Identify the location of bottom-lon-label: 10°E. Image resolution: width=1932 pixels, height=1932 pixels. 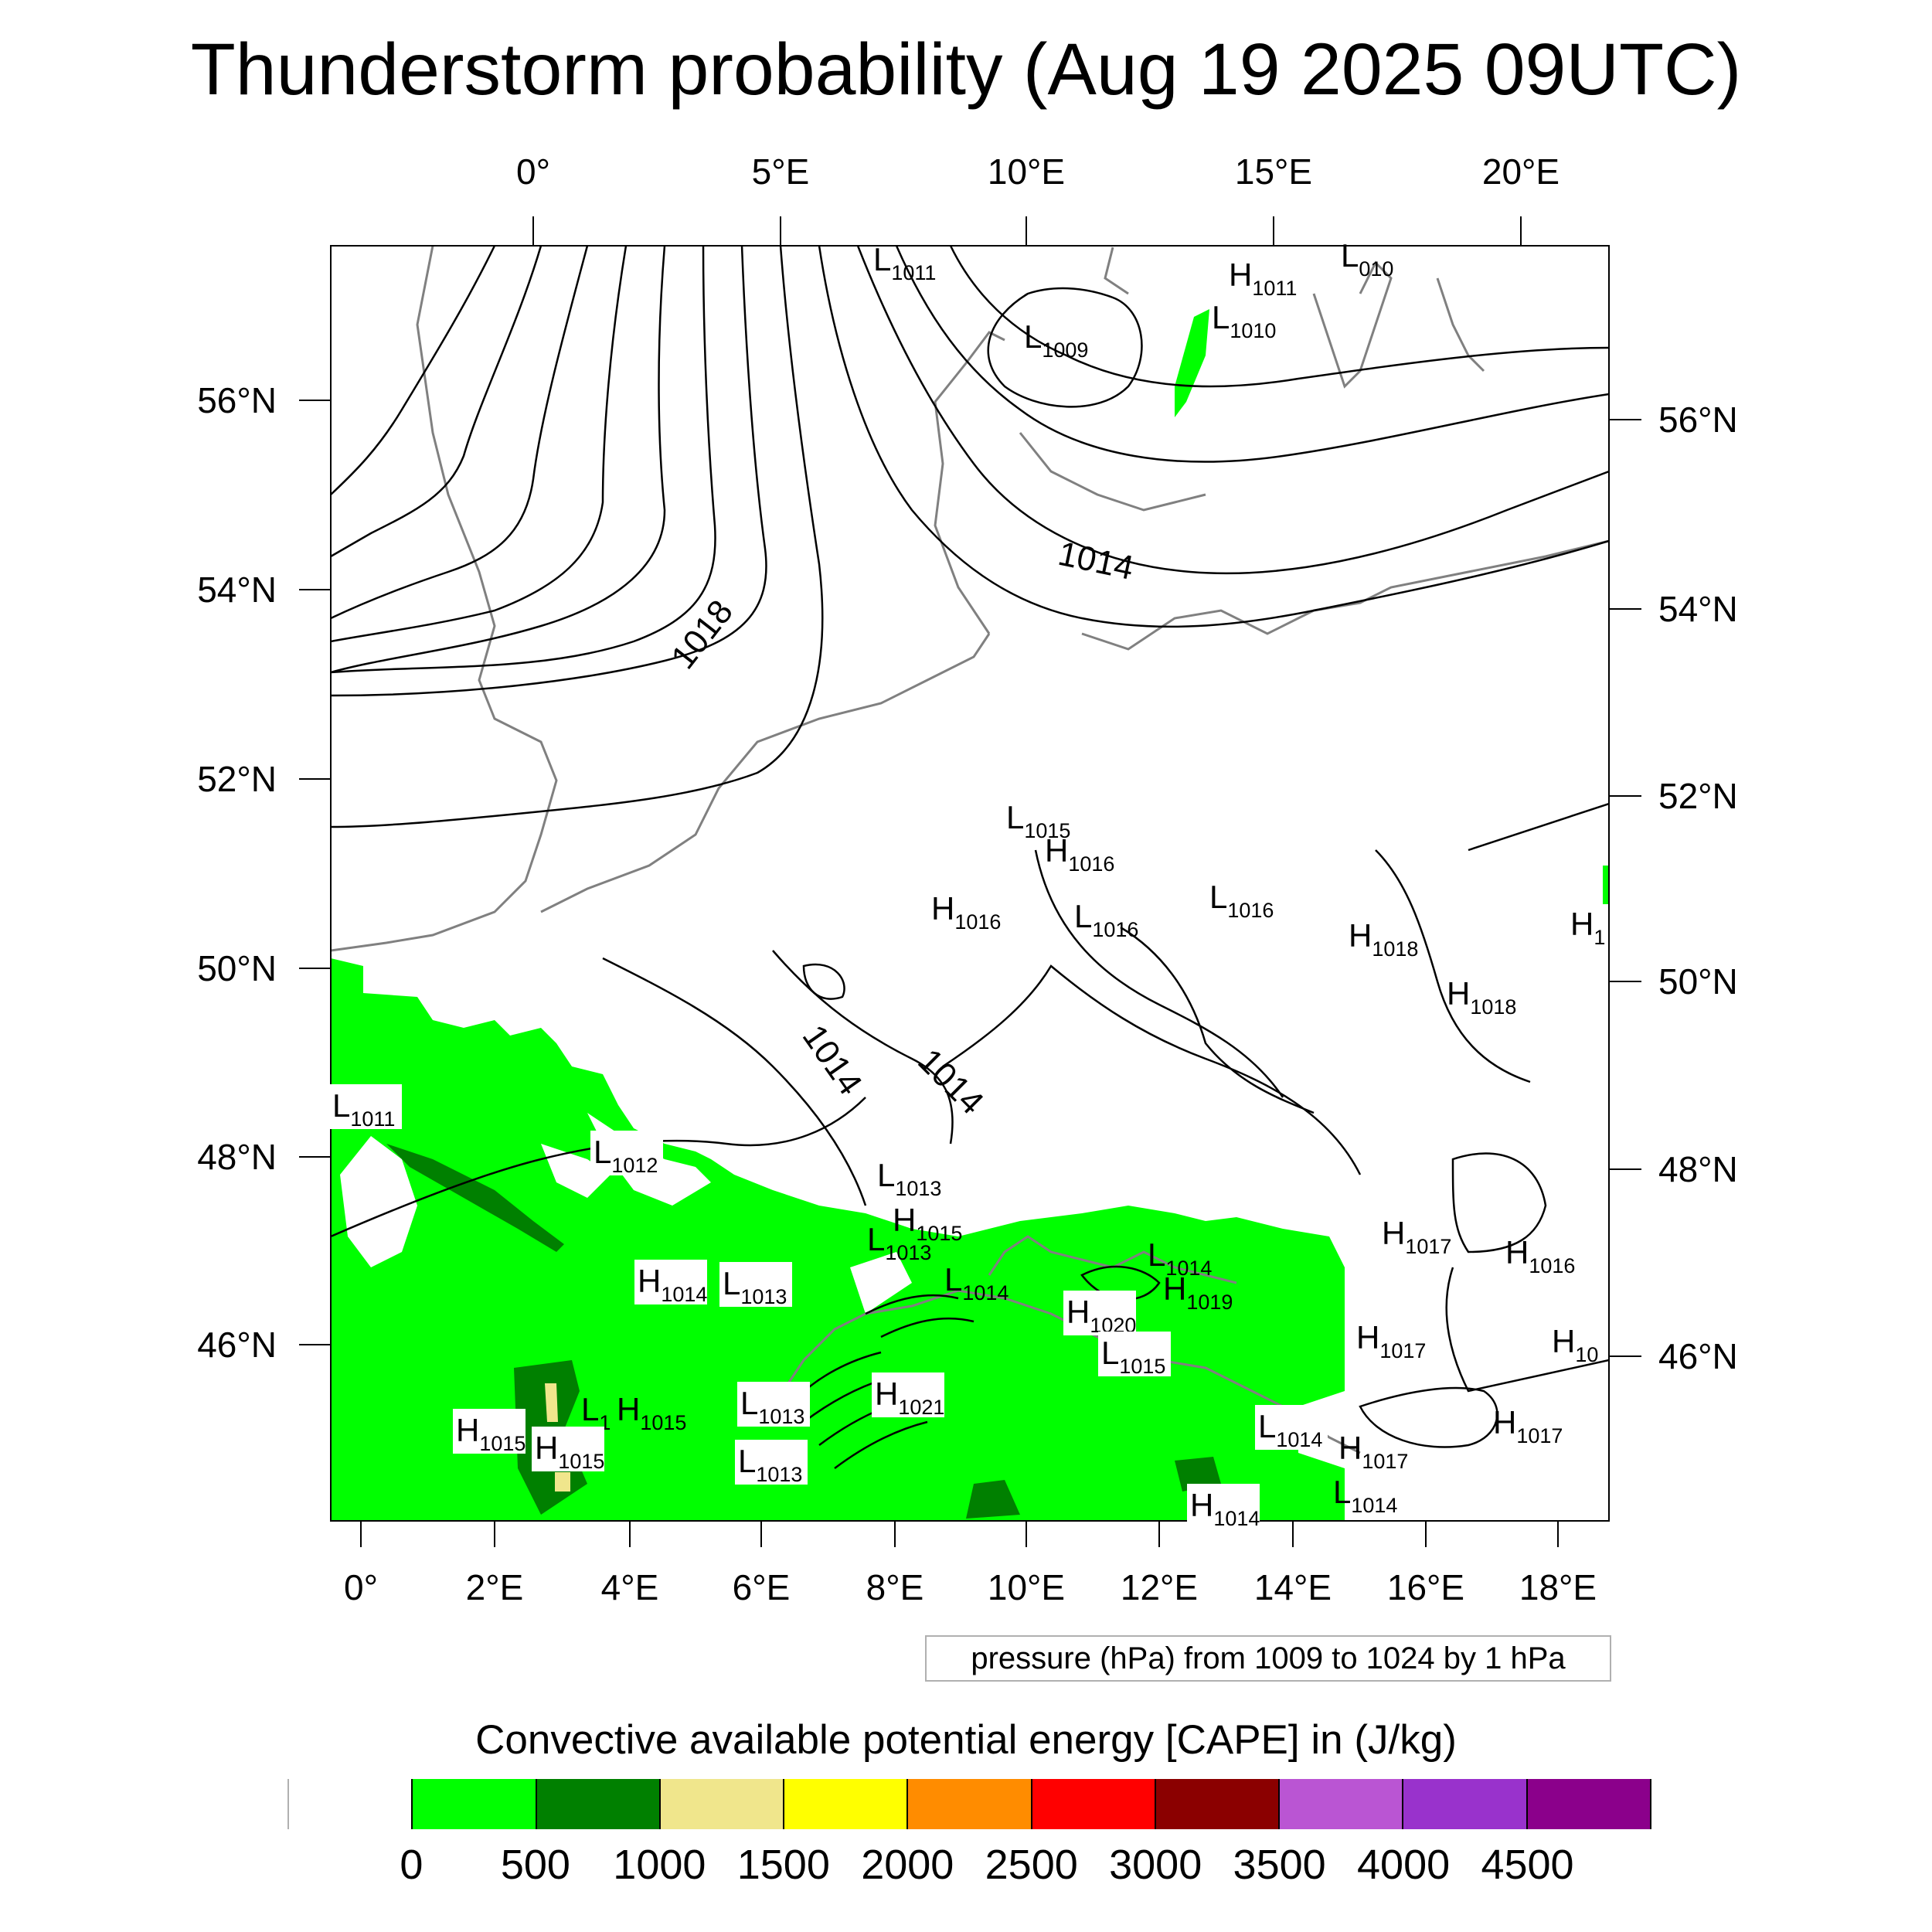
(1027, 1587).